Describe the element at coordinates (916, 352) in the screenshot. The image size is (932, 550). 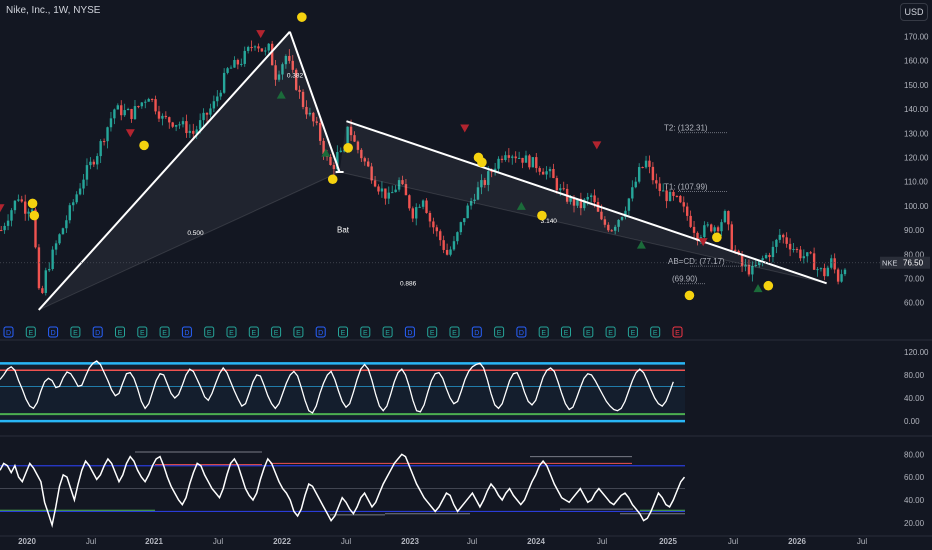
I see `osc1-tick-label: 120.00` at that location.